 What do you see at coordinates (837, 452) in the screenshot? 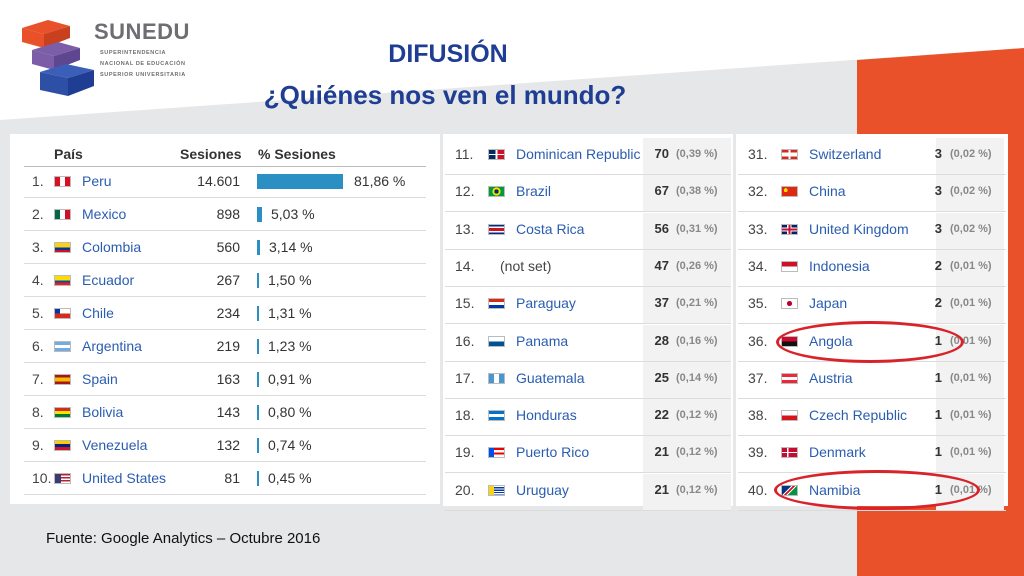
I see `country-link-denmark: Denmark` at bounding box center [837, 452].